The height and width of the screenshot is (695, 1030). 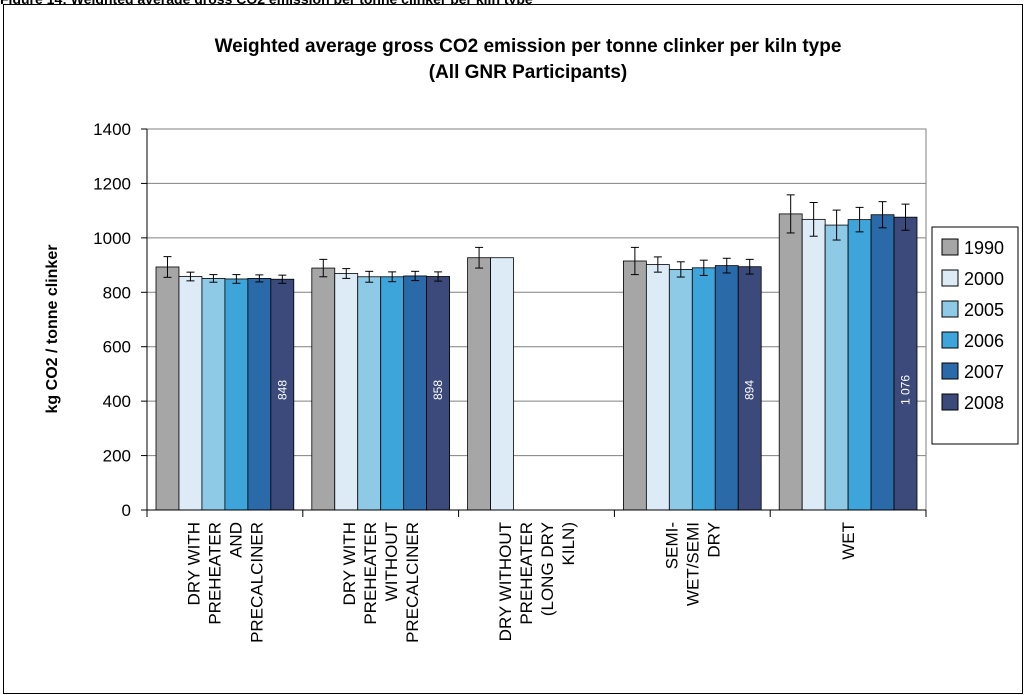 What do you see at coordinates (984, 248) in the screenshot?
I see `legend-label: 1990` at bounding box center [984, 248].